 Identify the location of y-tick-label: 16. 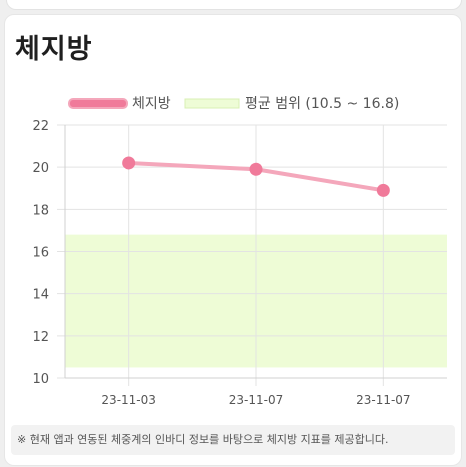
(40, 253).